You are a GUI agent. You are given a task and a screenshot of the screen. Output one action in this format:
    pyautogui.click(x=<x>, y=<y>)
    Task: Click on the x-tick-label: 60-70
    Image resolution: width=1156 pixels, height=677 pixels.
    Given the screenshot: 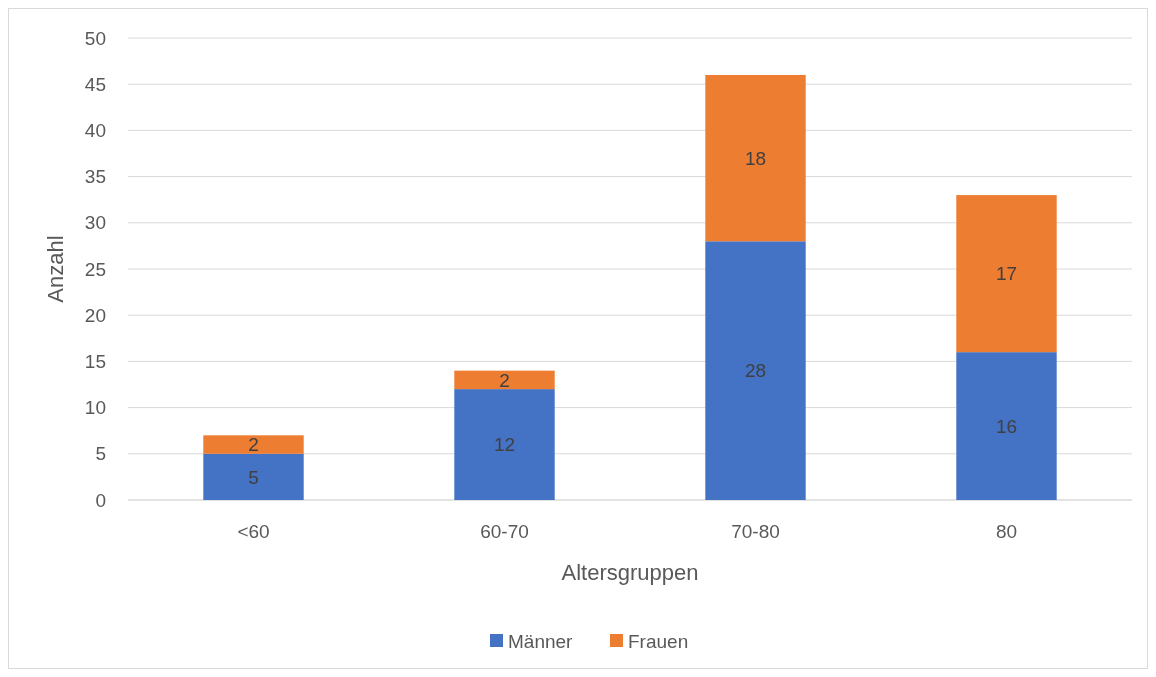 What is the action you would take?
    pyautogui.click(x=504, y=531)
    